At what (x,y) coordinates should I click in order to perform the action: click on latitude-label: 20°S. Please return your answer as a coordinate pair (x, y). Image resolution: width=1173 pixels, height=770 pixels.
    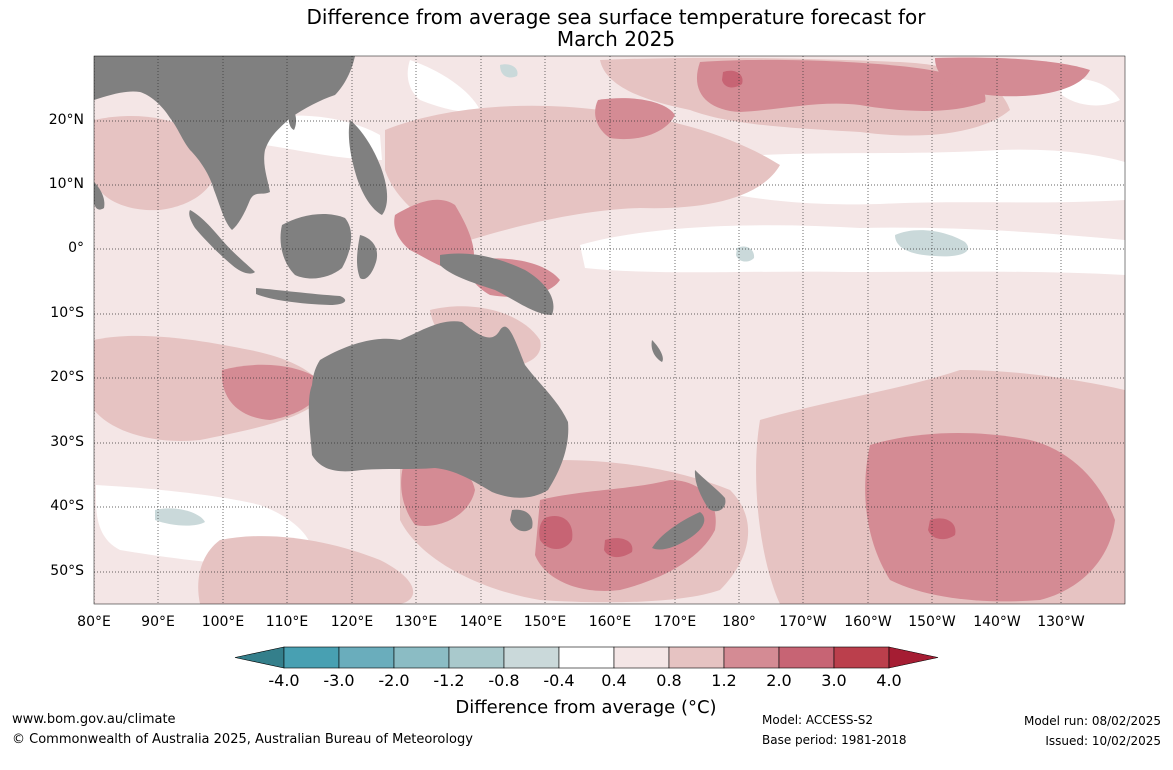
    Looking at the image, I should click on (67, 377).